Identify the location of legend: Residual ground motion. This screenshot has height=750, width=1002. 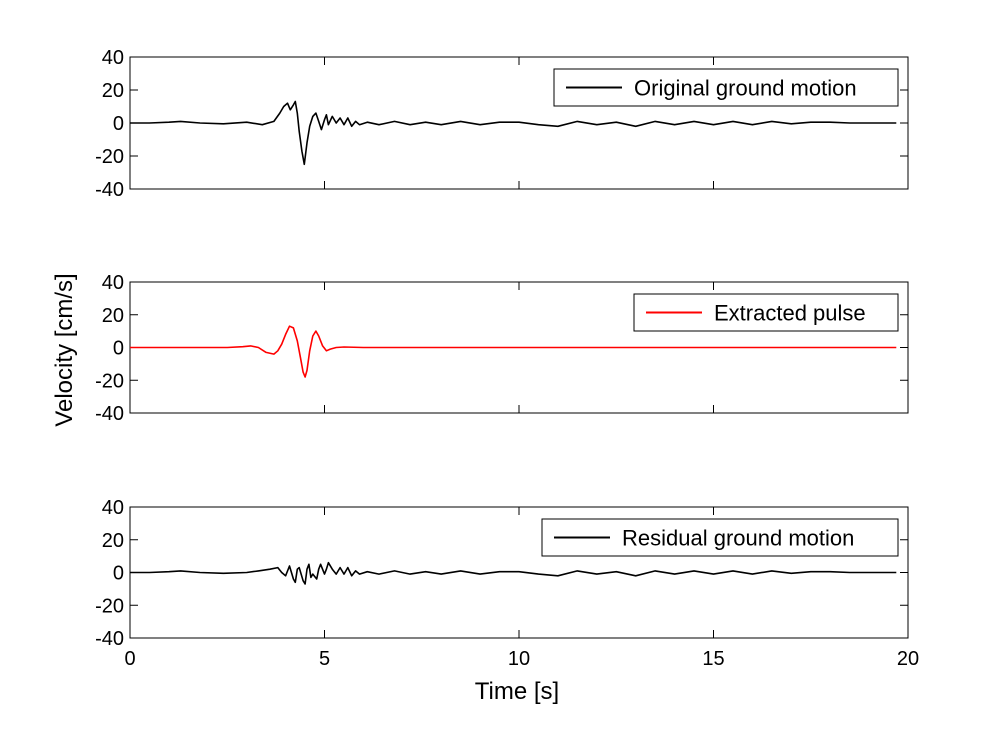
(720, 537).